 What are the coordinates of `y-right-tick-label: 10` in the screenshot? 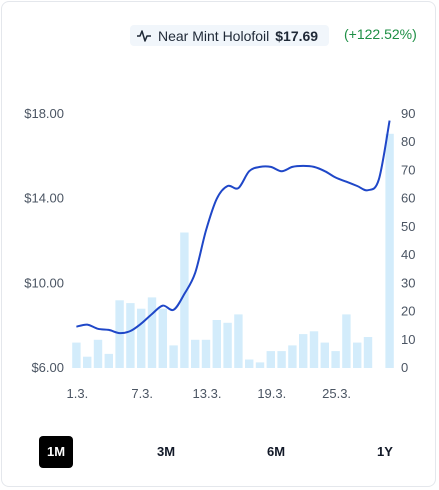 It's located at (408, 339).